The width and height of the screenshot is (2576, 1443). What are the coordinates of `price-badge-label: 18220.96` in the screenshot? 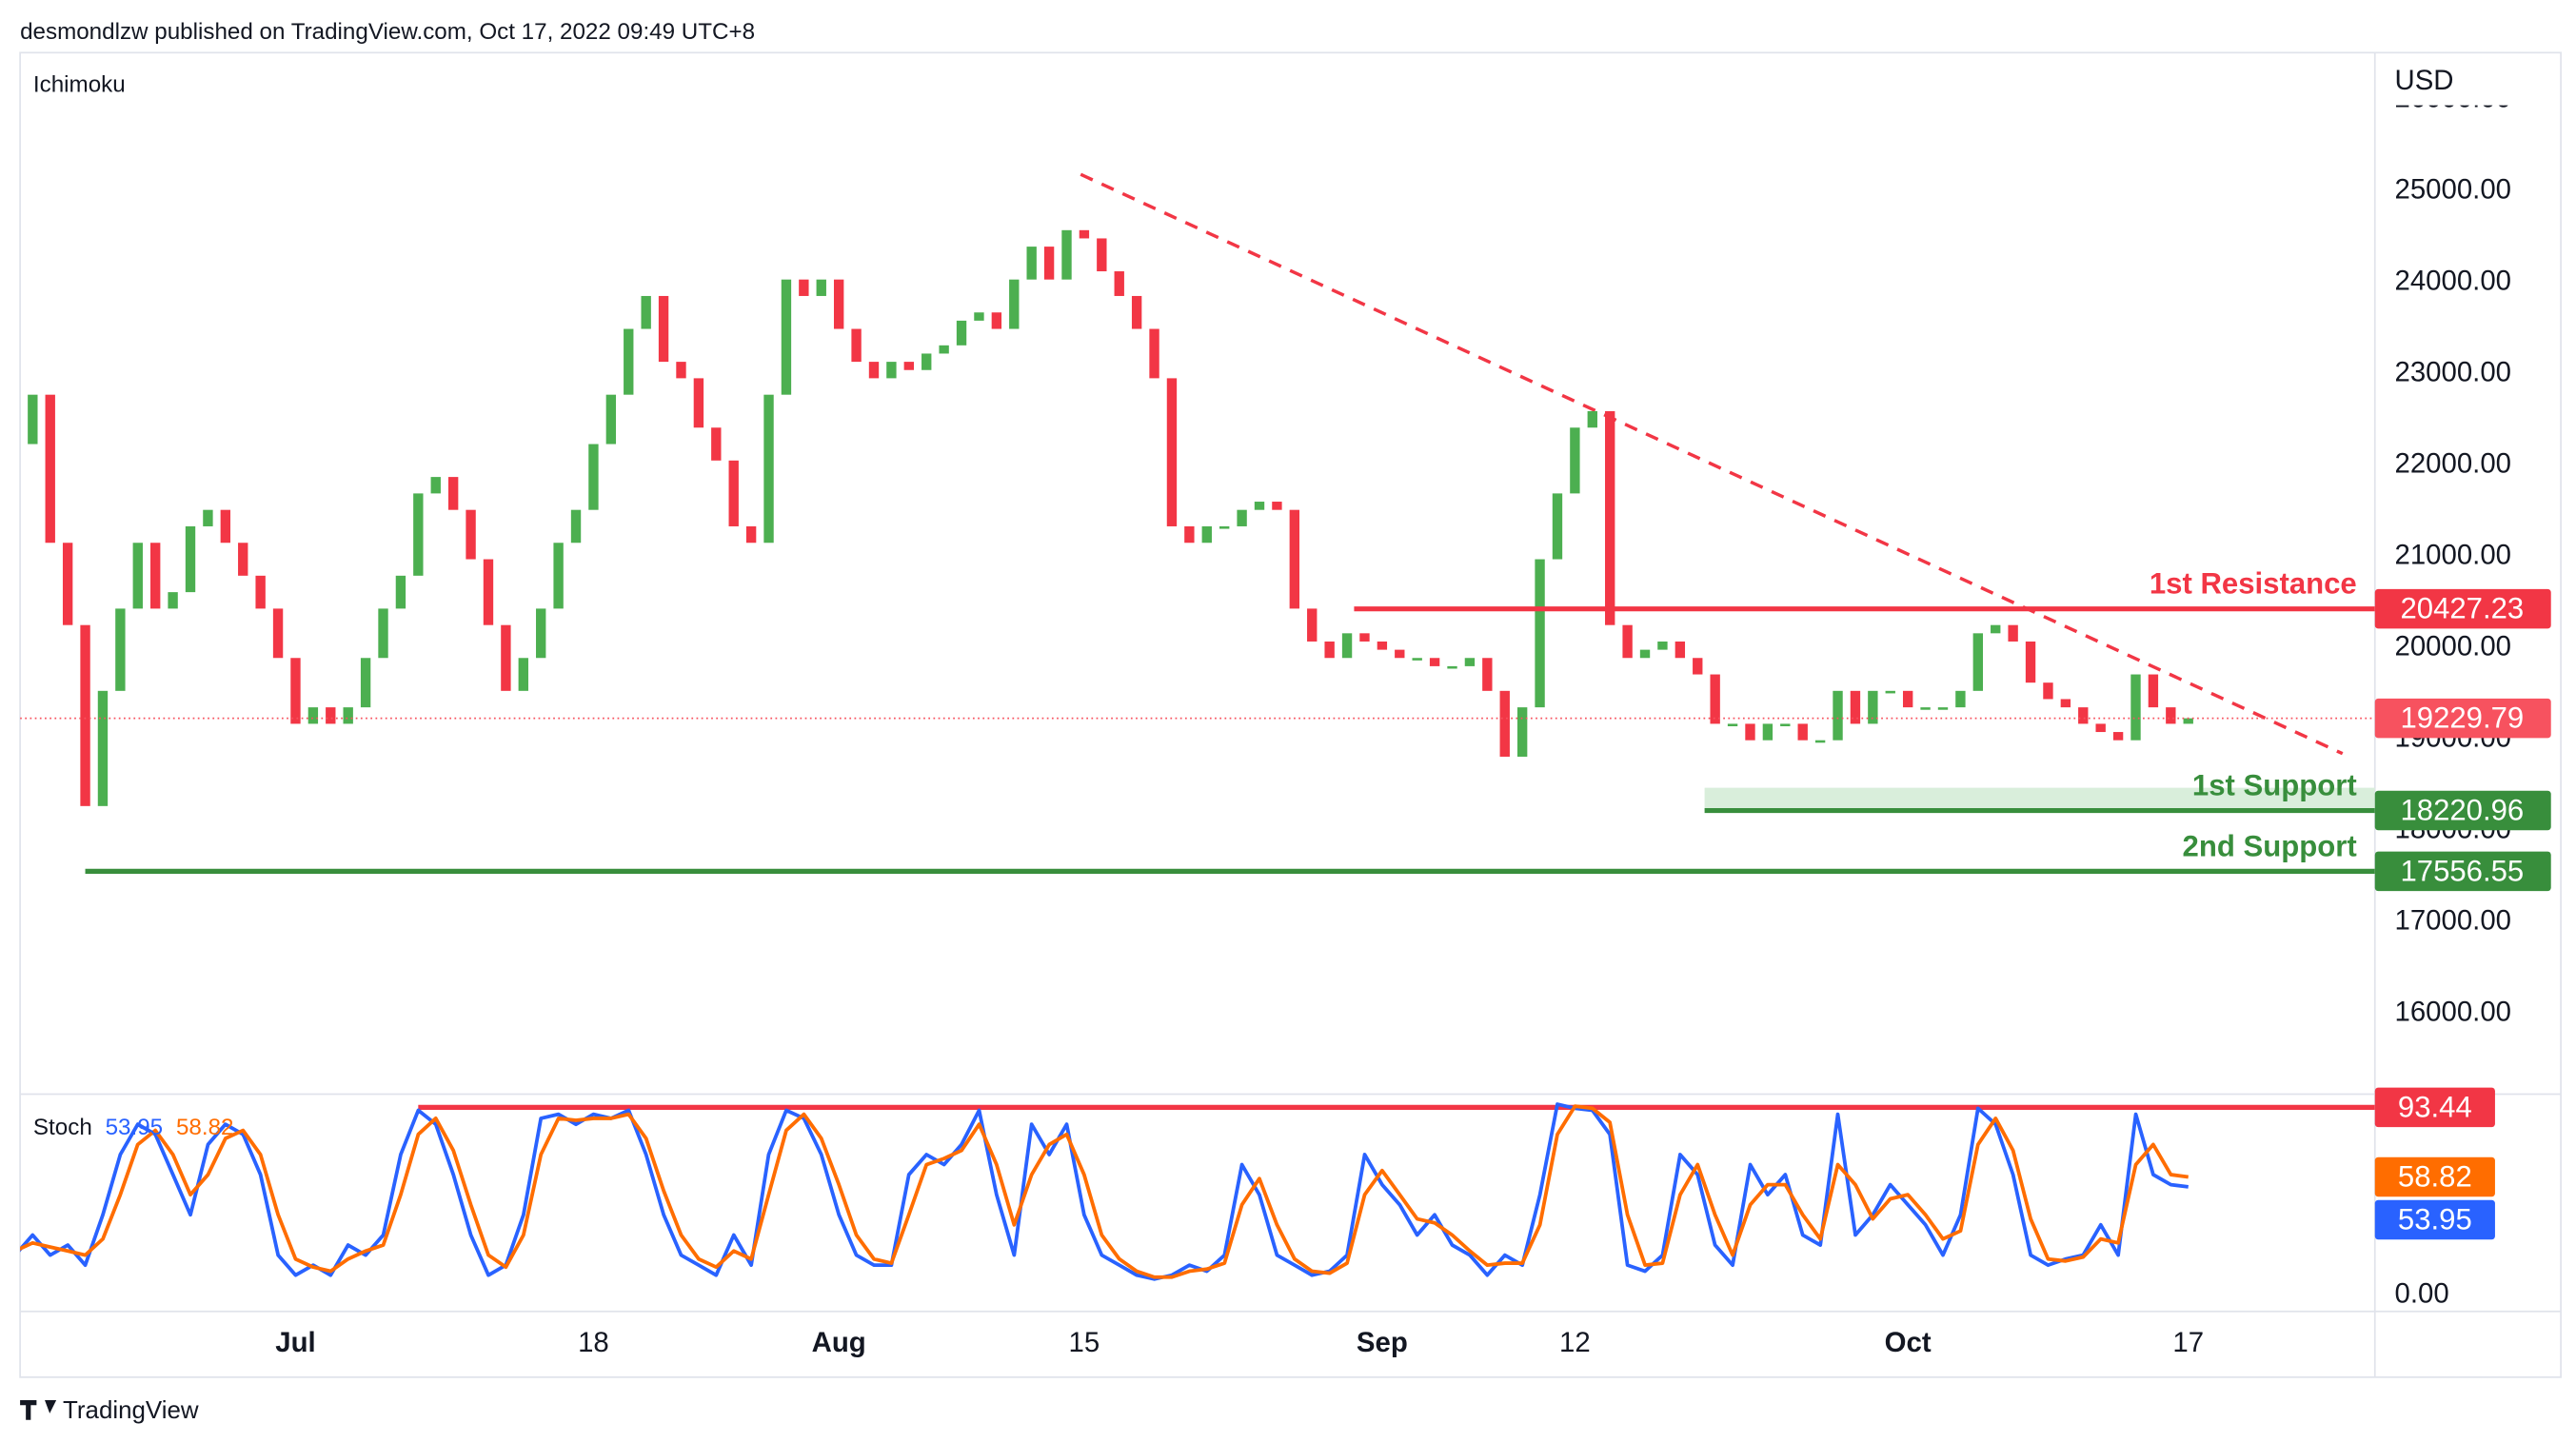 It's located at (2462, 809).